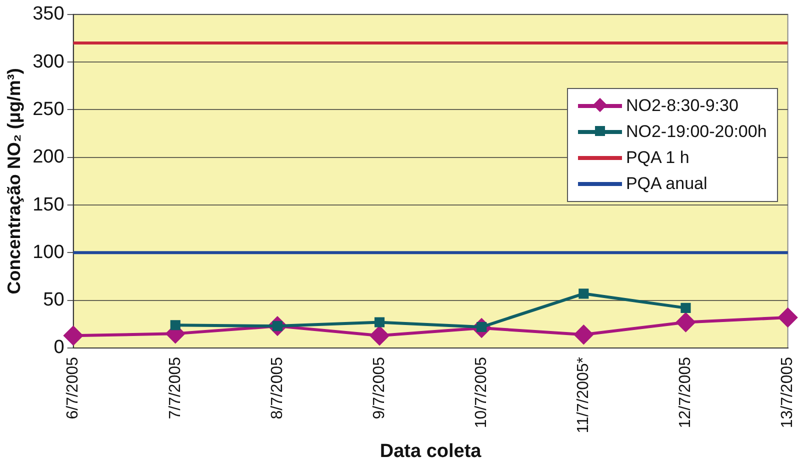  I want to click on y-tick-label: 350, so click(48, 14).